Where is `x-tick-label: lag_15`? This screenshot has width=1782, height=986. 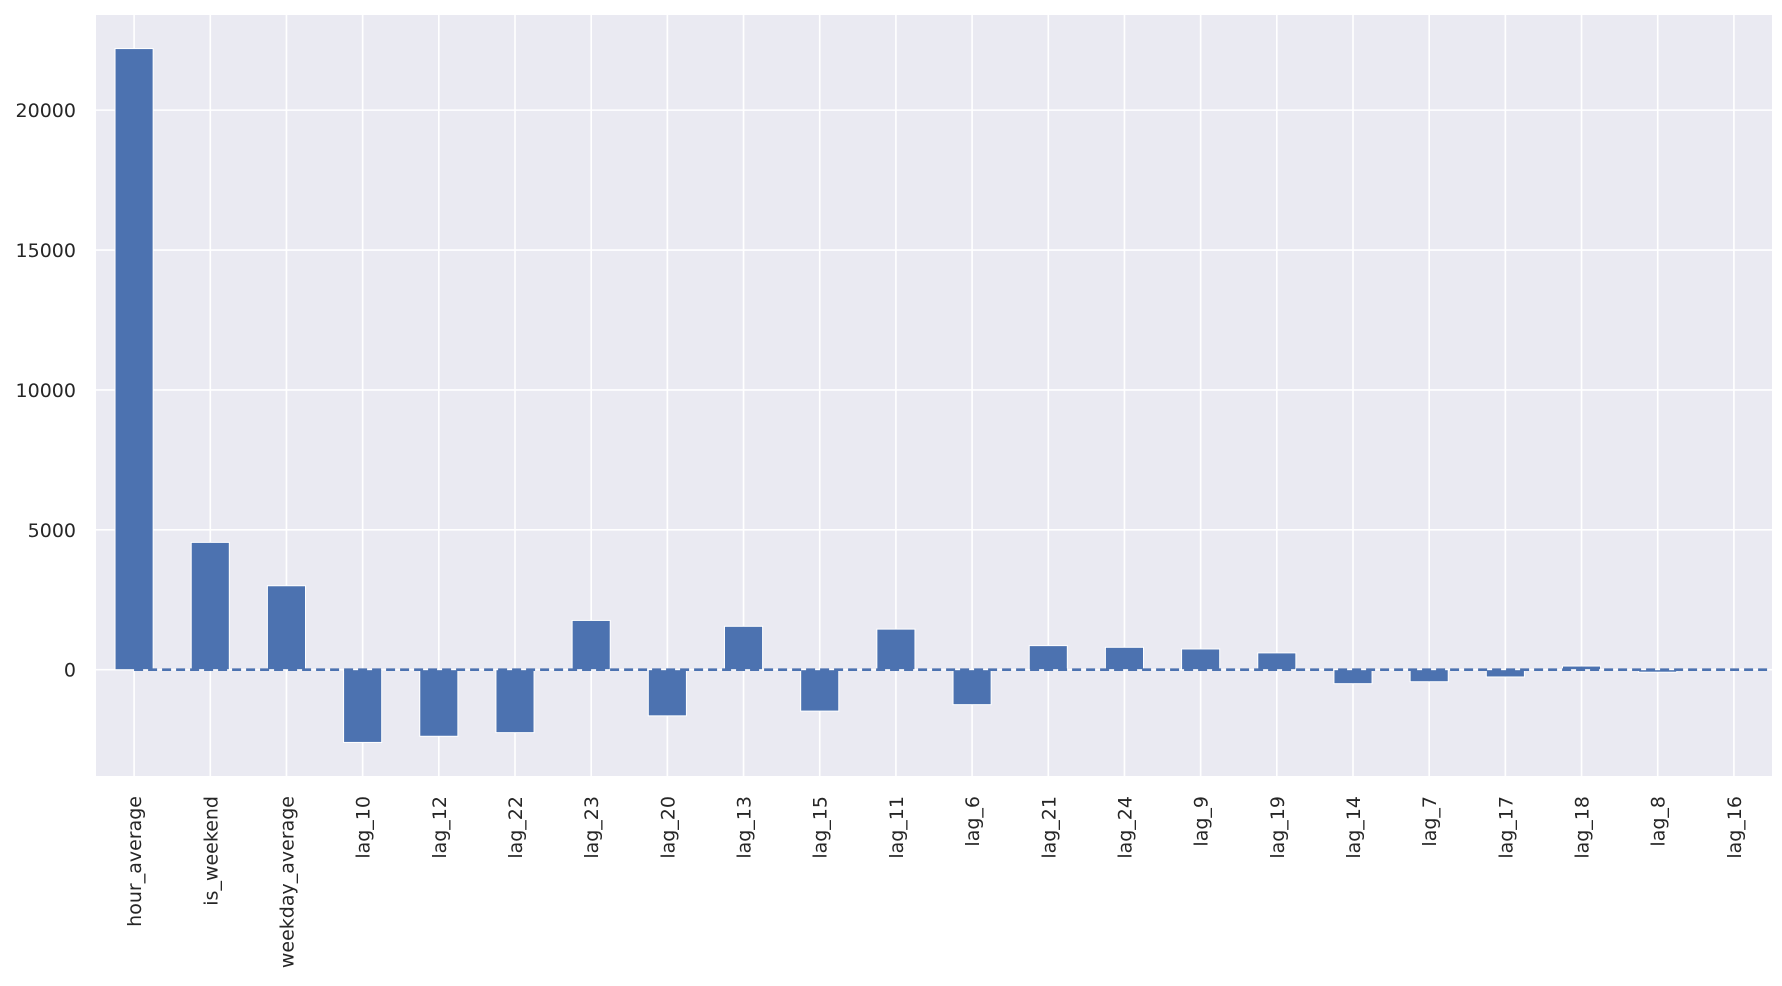
x-tick-label: lag_15 is located at coordinates (821, 827).